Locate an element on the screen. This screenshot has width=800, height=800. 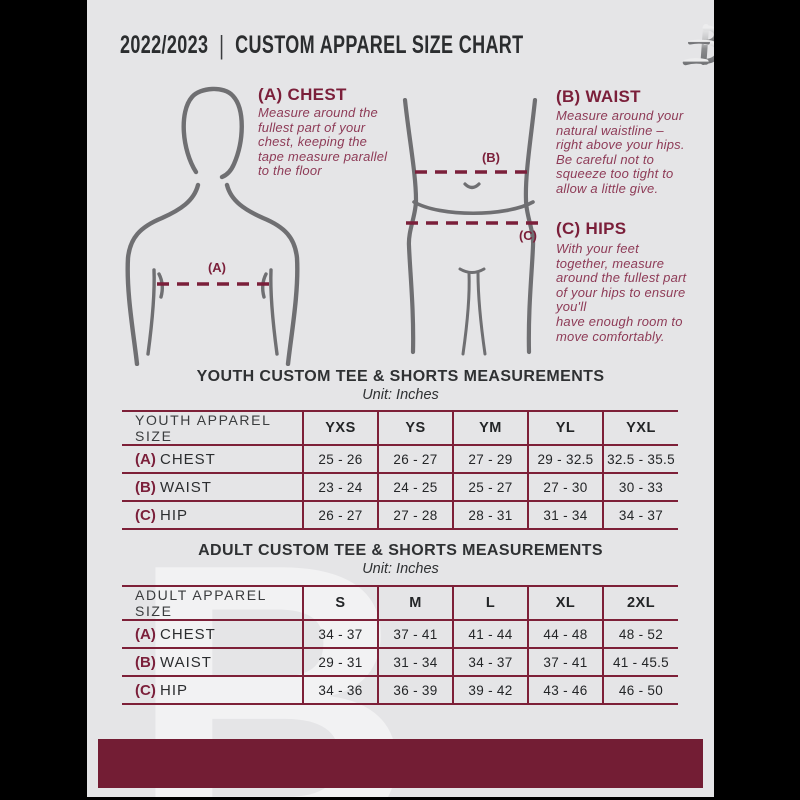
navel-mark is located at coordinates (472, 186).